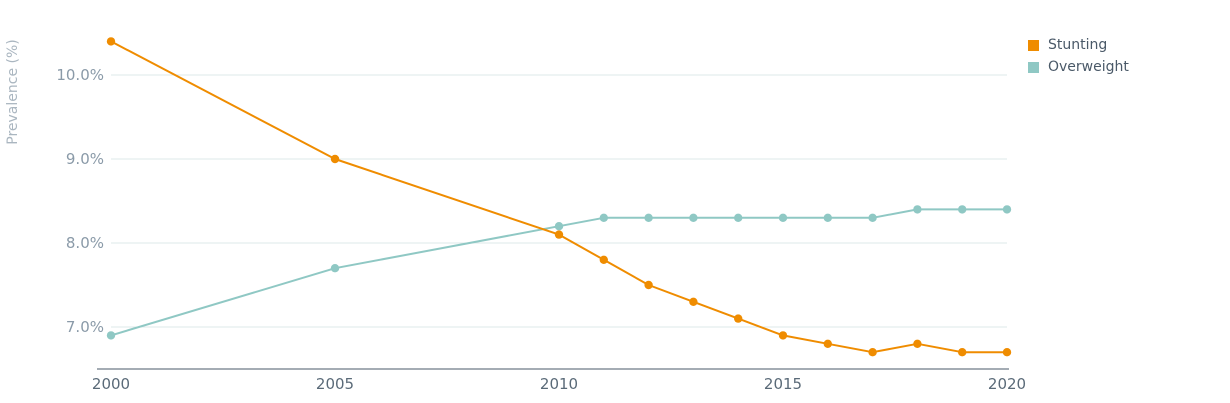  Describe the element at coordinates (80, 201) in the screenshot. I see `y-tick-labels: 7.0% 8.0% 9.0% 10.0%` at that location.